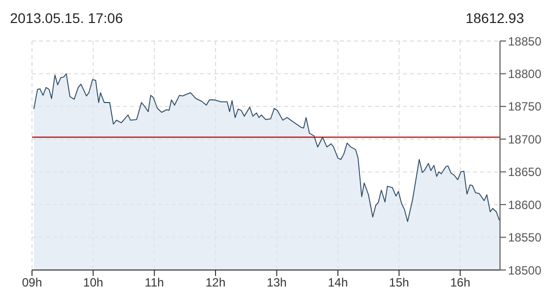  What do you see at coordinates (525, 107) in the screenshot?
I see `y-tick-label: 18750` at bounding box center [525, 107].